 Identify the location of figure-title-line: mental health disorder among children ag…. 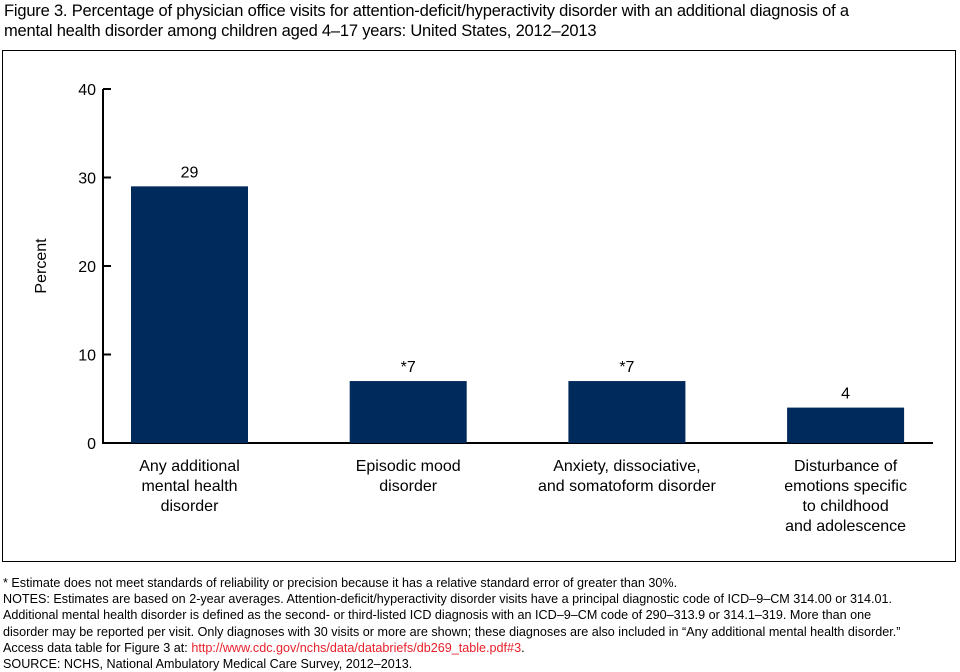
(300, 31).